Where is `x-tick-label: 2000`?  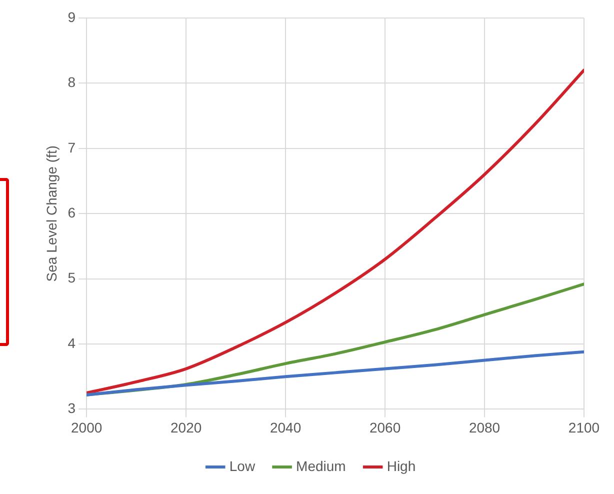
x-tick-label: 2000 is located at coordinates (86, 427).